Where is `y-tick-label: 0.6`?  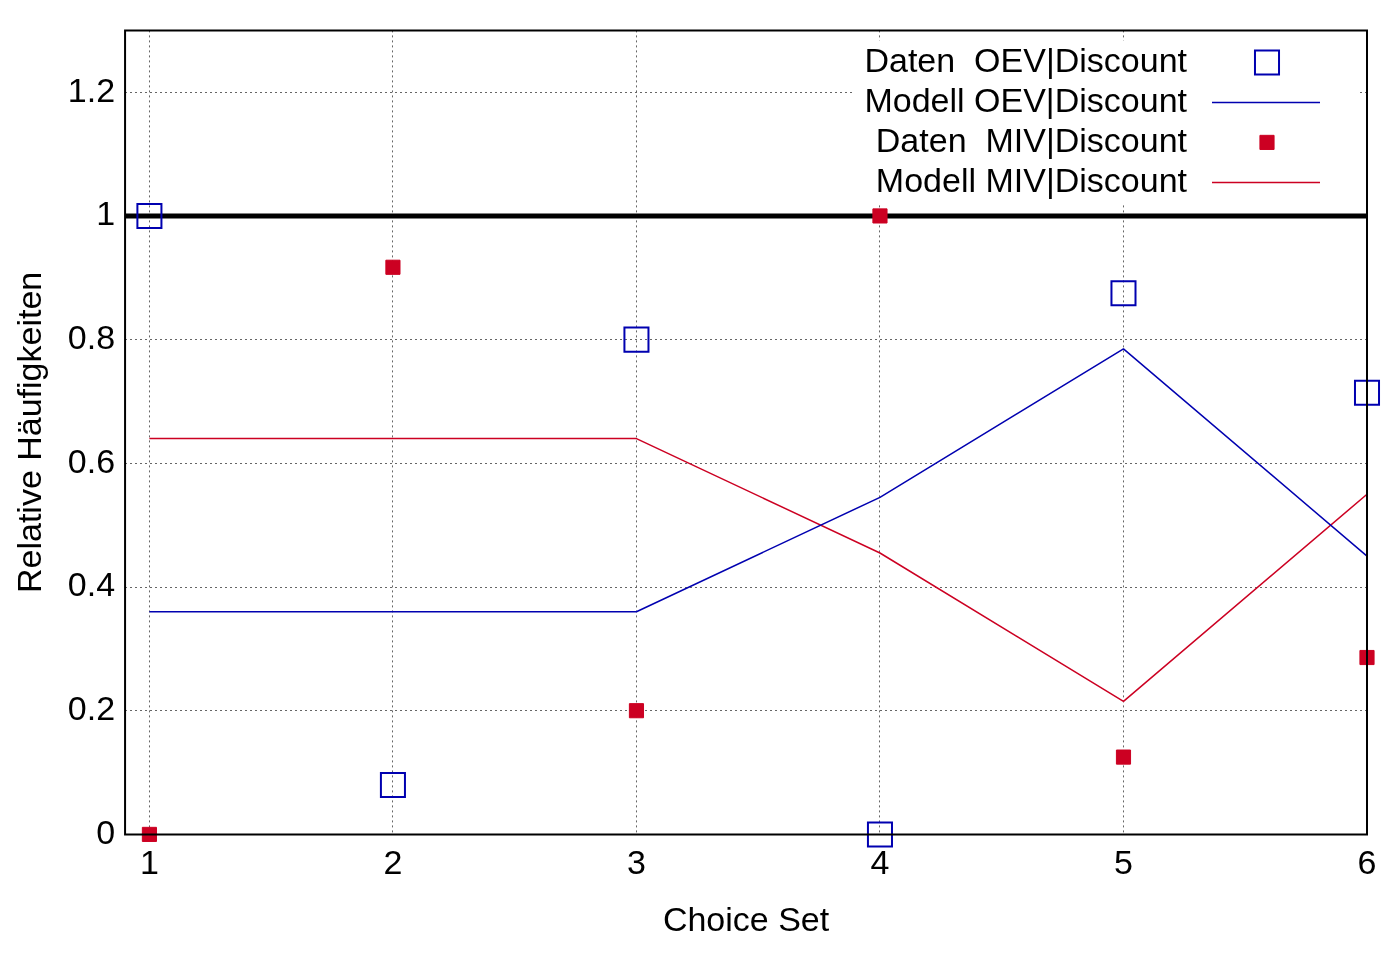 y-tick-label: 0.6 is located at coordinates (91, 460).